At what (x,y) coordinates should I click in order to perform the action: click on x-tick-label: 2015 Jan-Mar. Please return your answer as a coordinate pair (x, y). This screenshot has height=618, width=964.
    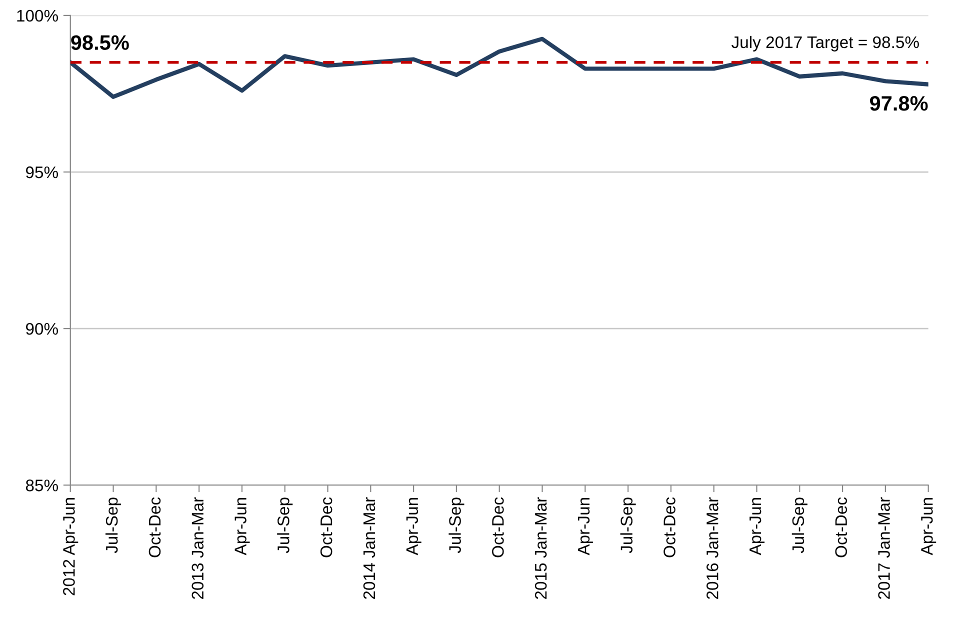
    Looking at the image, I should click on (540, 548).